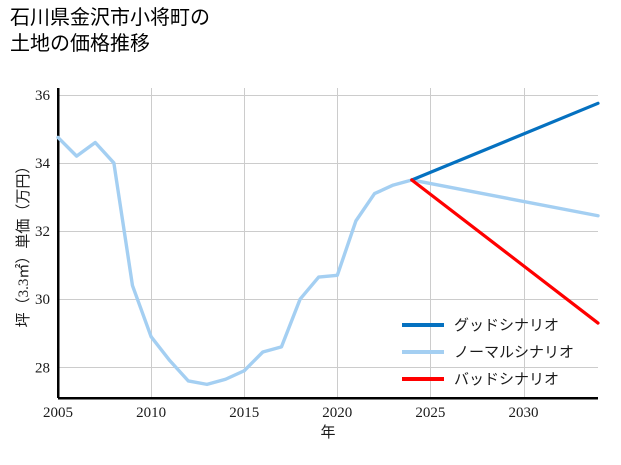 This screenshot has height=465, width=621. What do you see at coordinates (505, 251) in the screenshot?
I see `series-line-bad` at bounding box center [505, 251].